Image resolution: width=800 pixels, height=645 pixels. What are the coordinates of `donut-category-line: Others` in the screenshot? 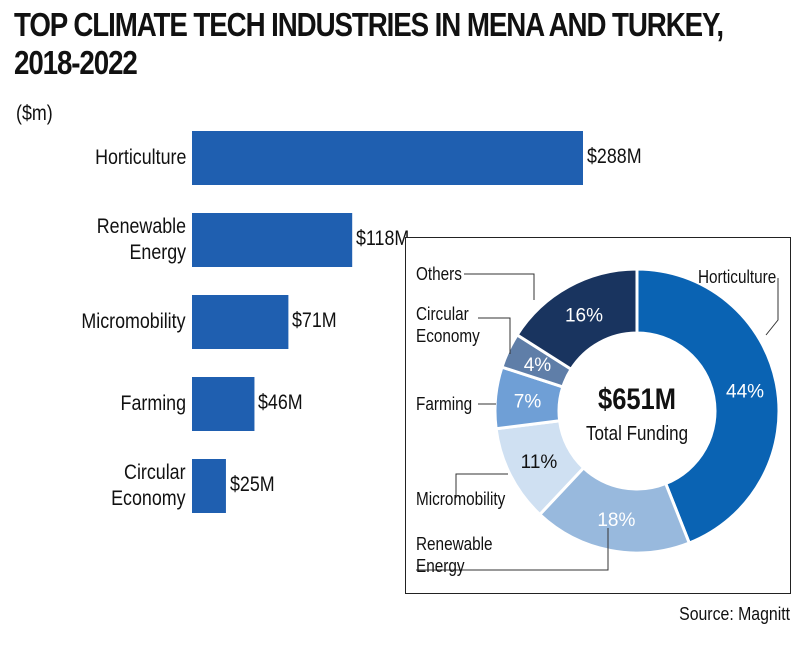 It's located at (439, 274).